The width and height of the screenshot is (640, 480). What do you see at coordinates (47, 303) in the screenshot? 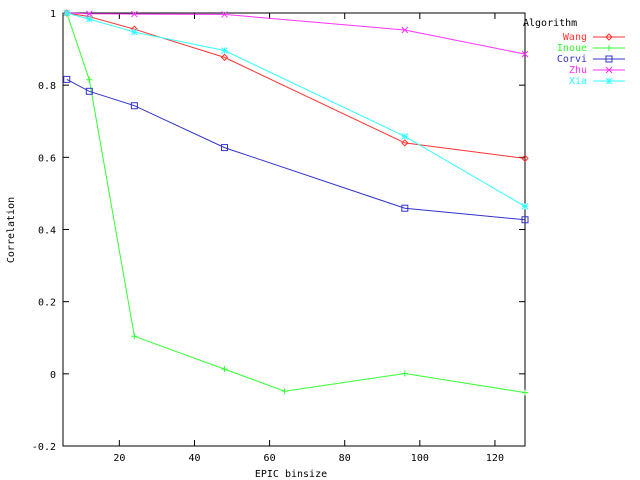
I see `y-tick-label: 0.2` at bounding box center [47, 303].